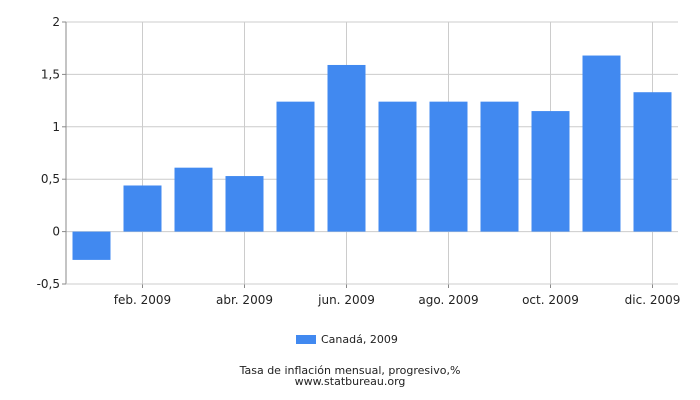 The width and height of the screenshot is (700, 400). Describe the element at coordinates (653, 300) in the screenshot. I see `x-tick-label: dic. 2009` at that location.